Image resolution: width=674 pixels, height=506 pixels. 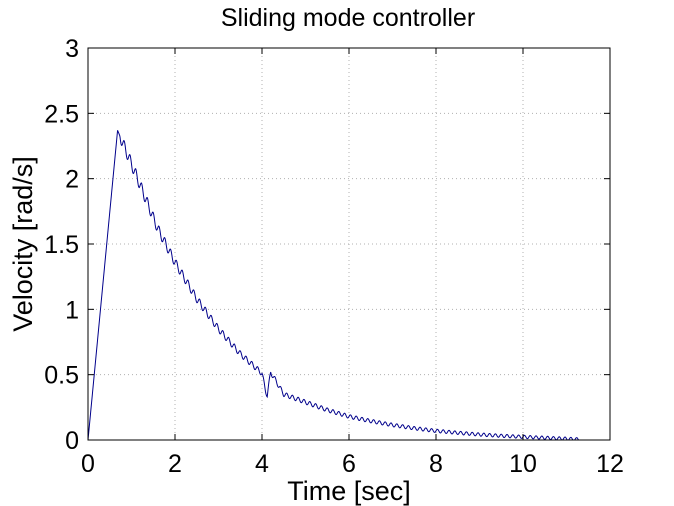 I want to click on y-tick-label: 0.5, so click(x=61, y=376).